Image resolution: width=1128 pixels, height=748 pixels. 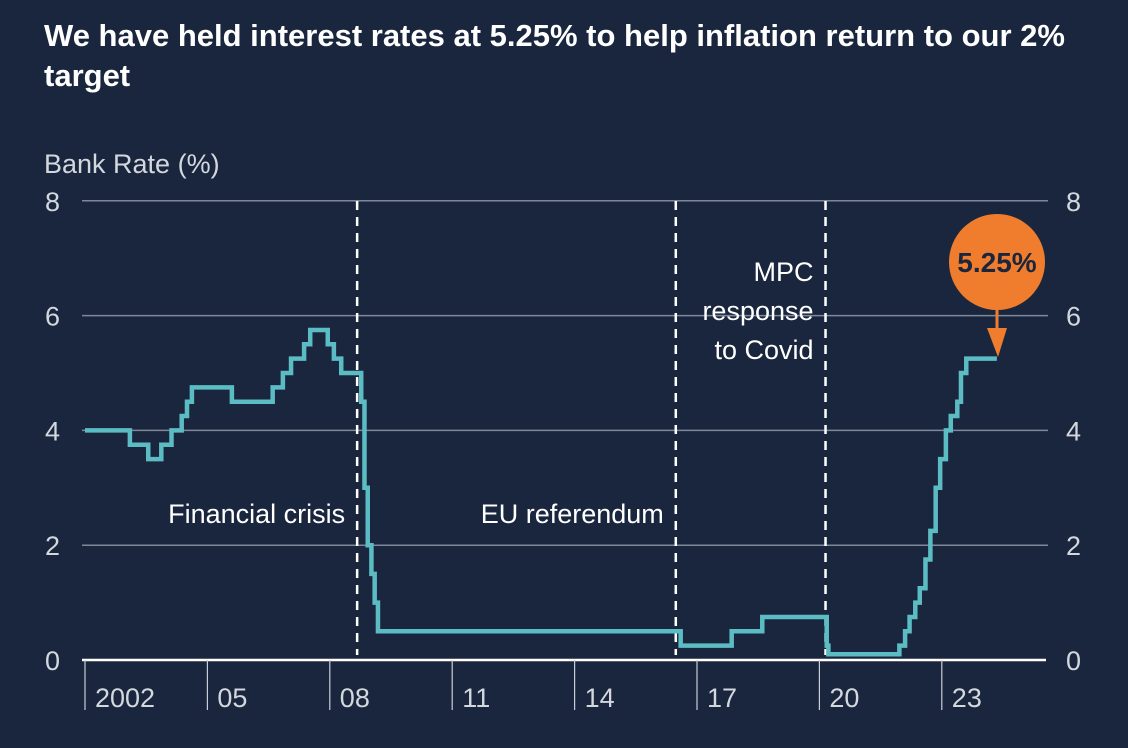 What do you see at coordinates (600, 698) in the screenshot?
I see `x-tick-label: 14` at bounding box center [600, 698].